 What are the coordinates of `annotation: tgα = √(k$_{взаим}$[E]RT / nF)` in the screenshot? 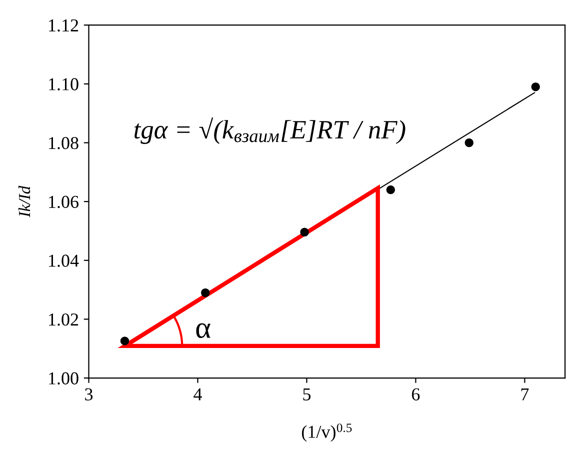 It's located at (270, 131).